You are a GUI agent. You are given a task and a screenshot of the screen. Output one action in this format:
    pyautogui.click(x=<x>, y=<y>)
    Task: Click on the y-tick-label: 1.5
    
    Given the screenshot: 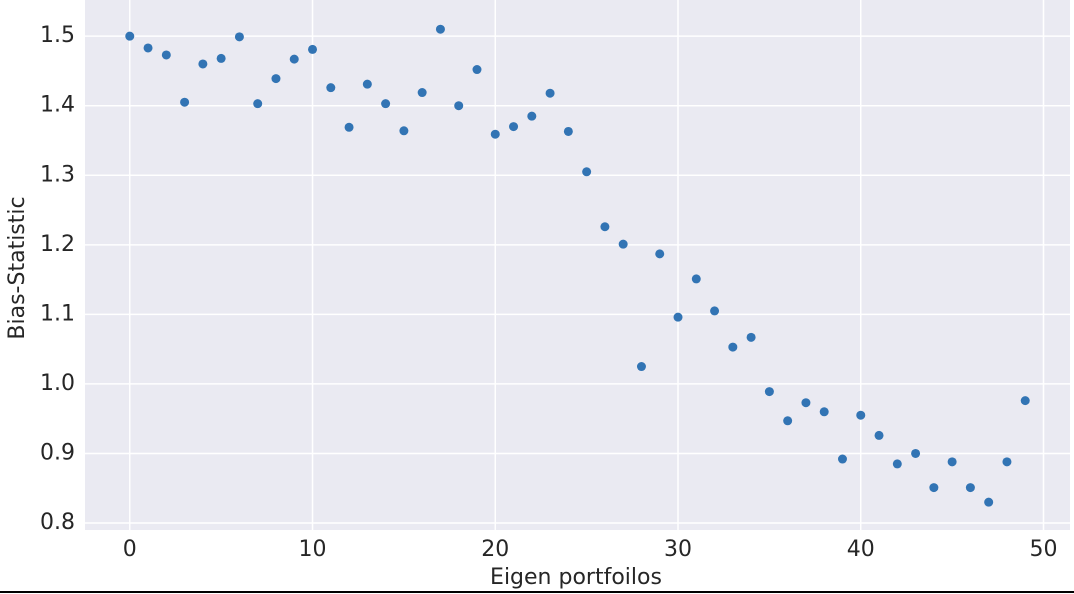 What is the action you would take?
    pyautogui.click(x=57, y=35)
    